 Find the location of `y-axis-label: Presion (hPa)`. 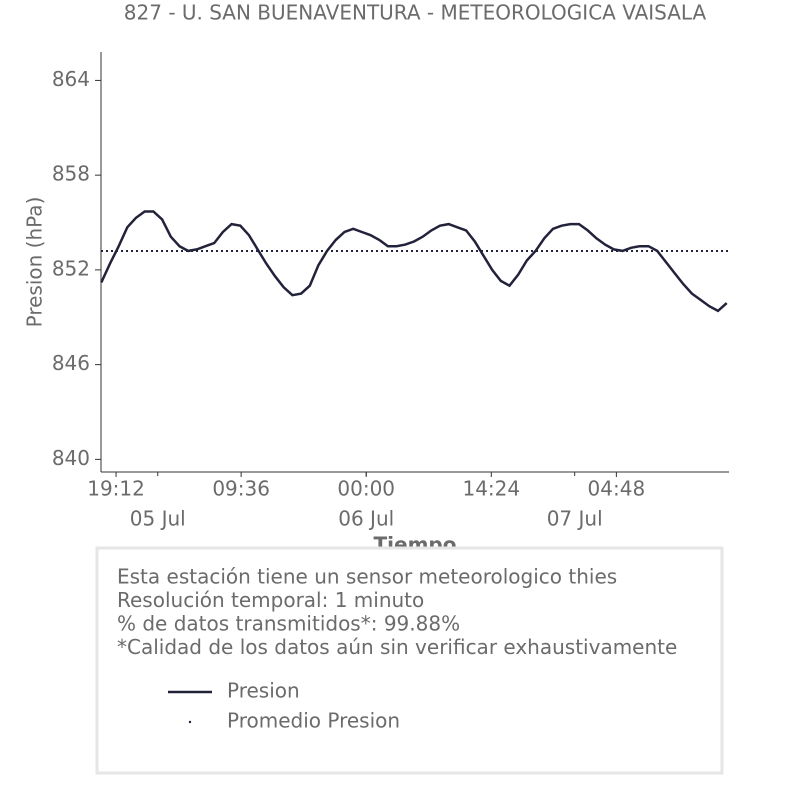

y-axis-label: Presion (hPa) is located at coordinates (35, 262).